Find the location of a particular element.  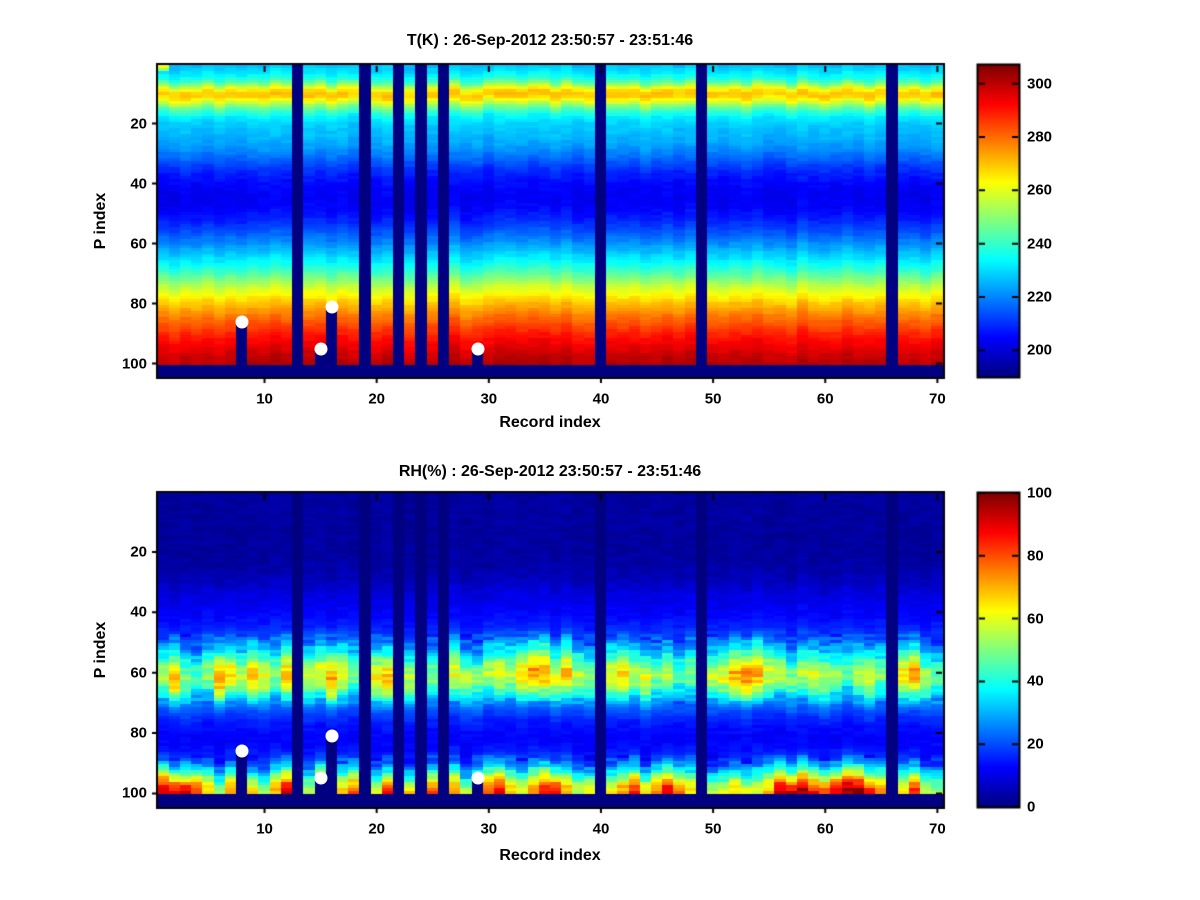

colorbar-tick-label: 260 is located at coordinates (1040, 190).